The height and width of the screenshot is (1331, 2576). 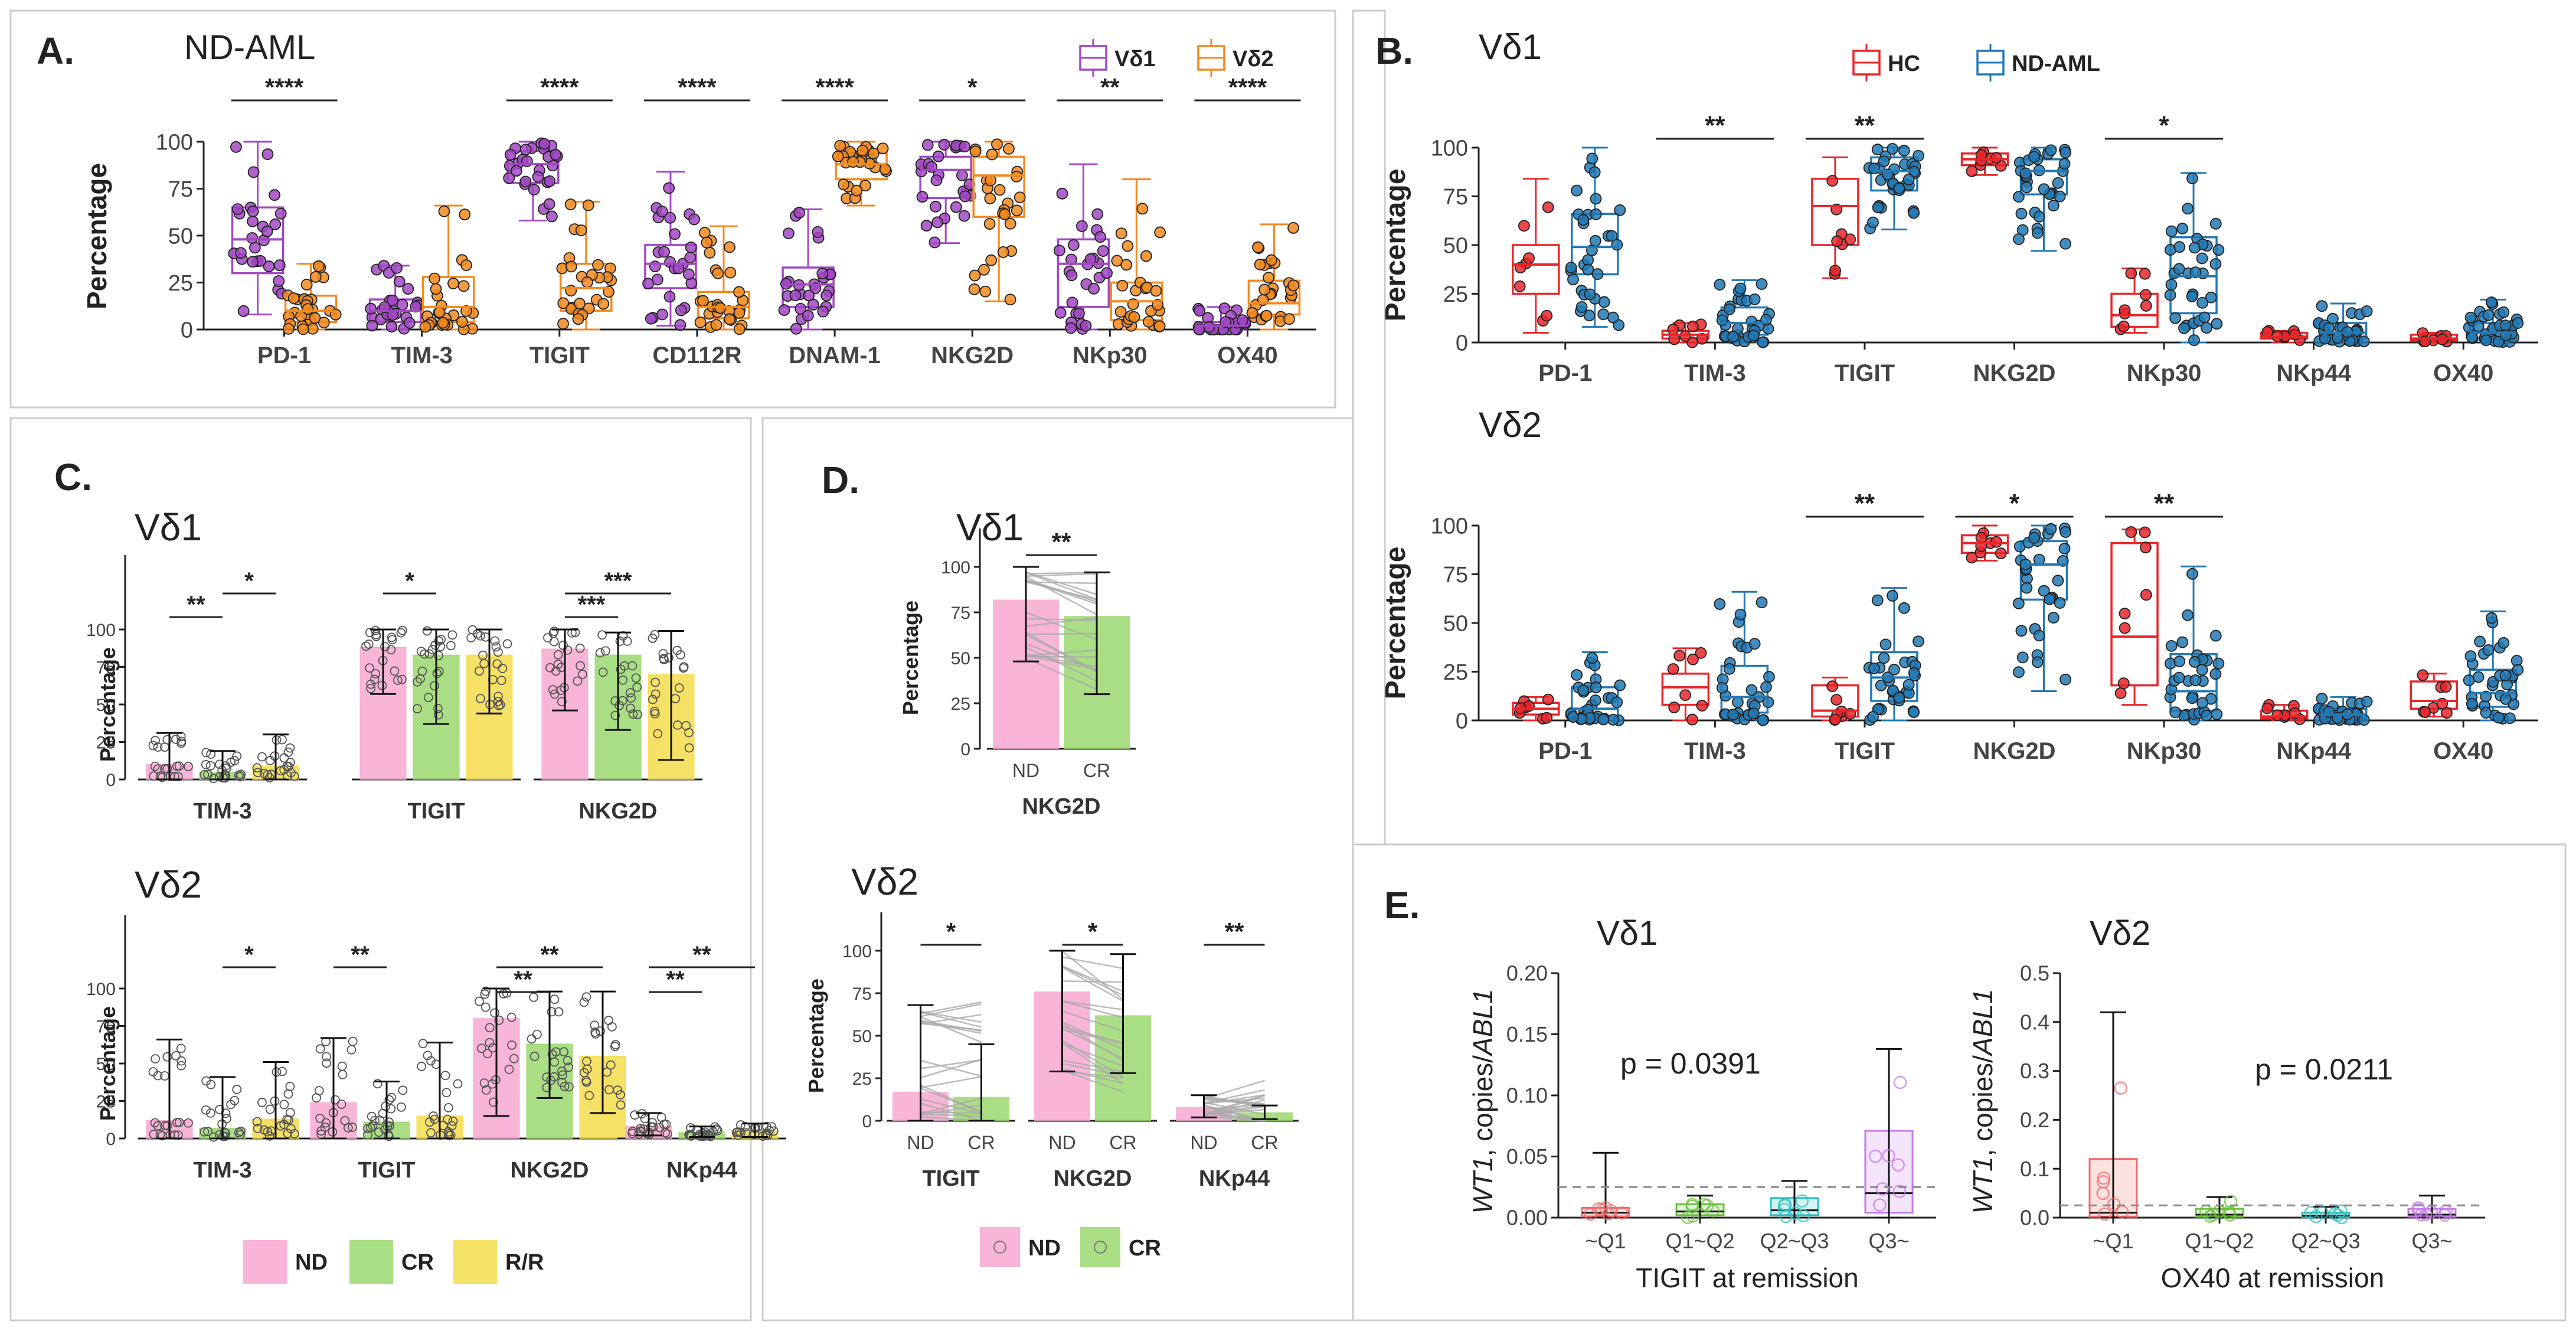 What do you see at coordinates (1061, 806) in the screenshot?
I see `group-label: NKG2D` at bounding box center [1061, 806].